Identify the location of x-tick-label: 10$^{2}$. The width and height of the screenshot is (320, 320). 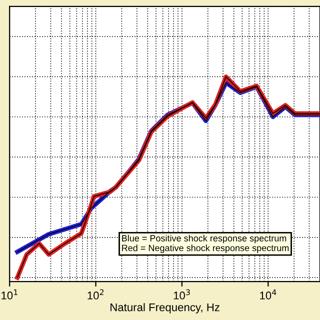
(96, 294).